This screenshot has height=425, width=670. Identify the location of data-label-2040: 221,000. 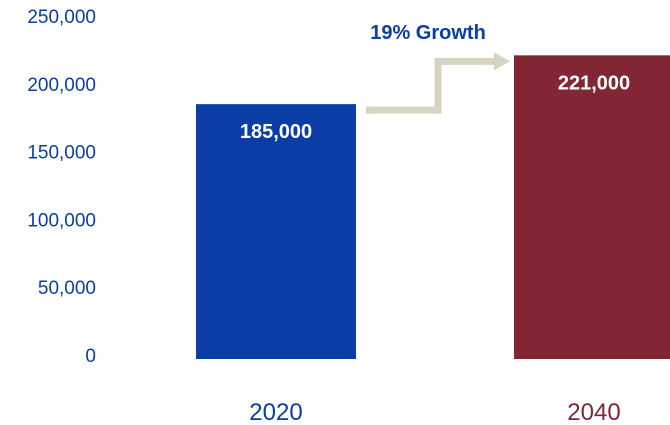
(594, 83).